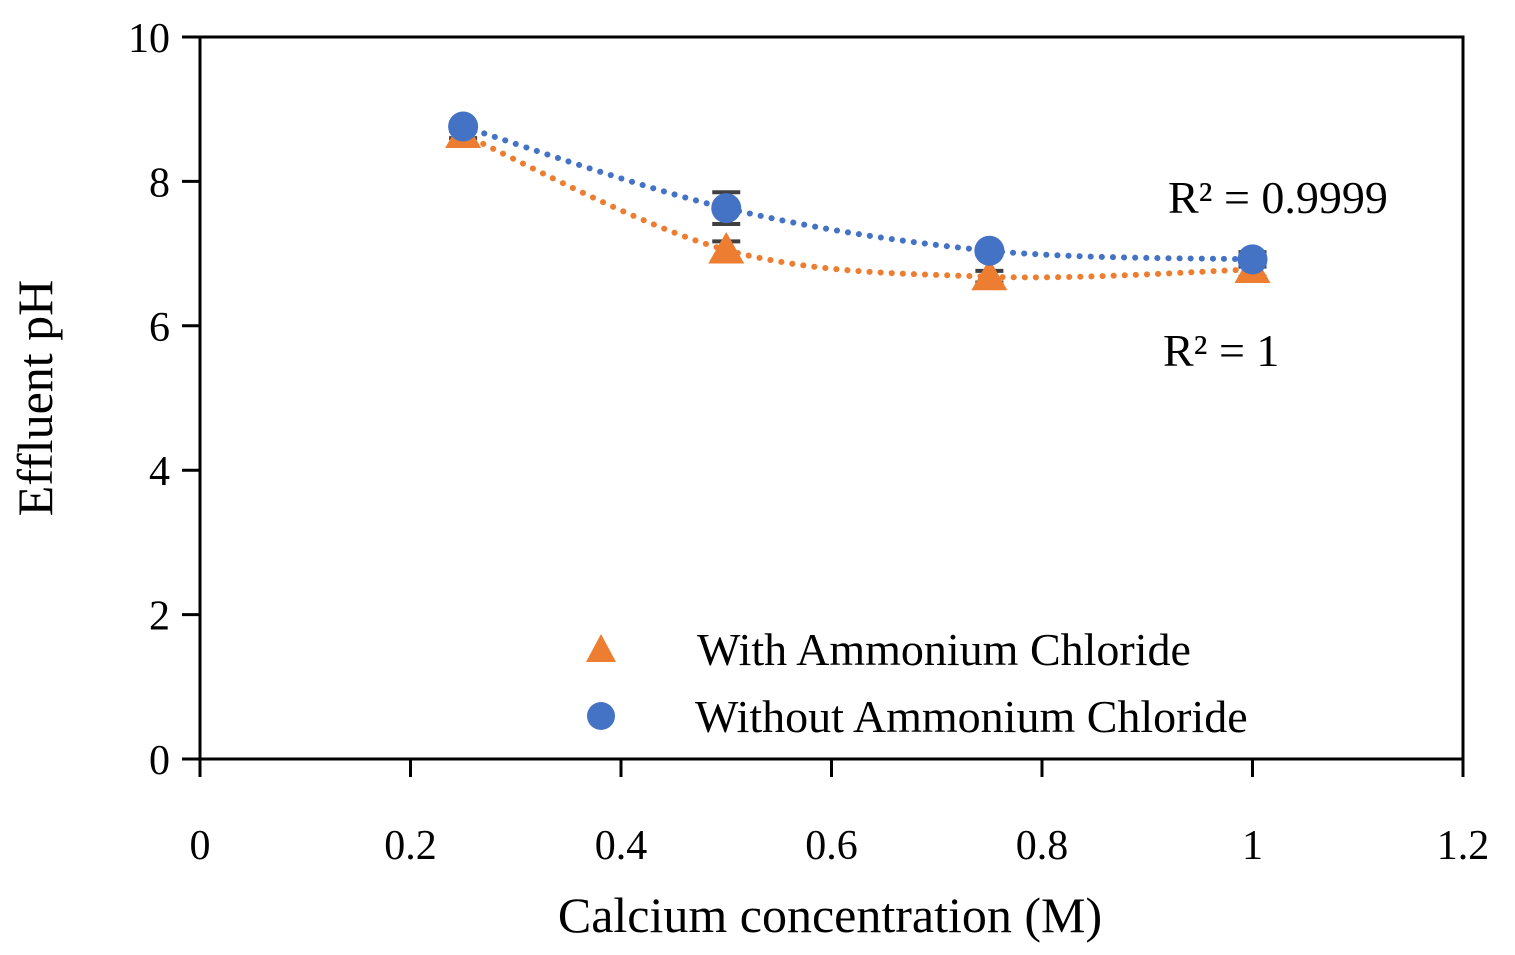  I want to click on legend-triangle-marker, so click(601, 648).